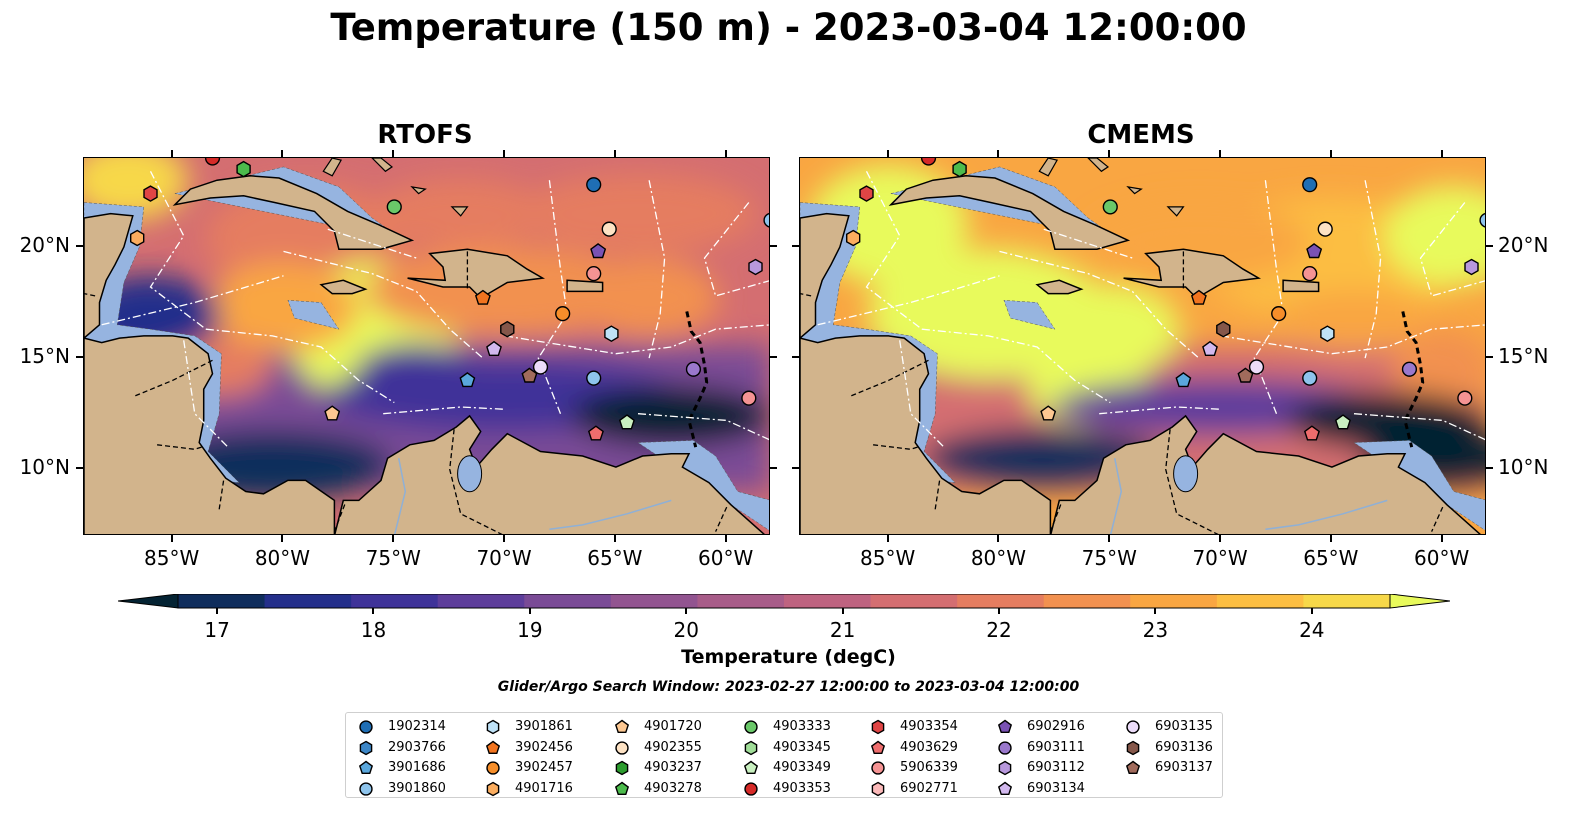  Describe the element at coordinates (1413, 379) in the screenshot. I see `lesser-antilles` at that location.